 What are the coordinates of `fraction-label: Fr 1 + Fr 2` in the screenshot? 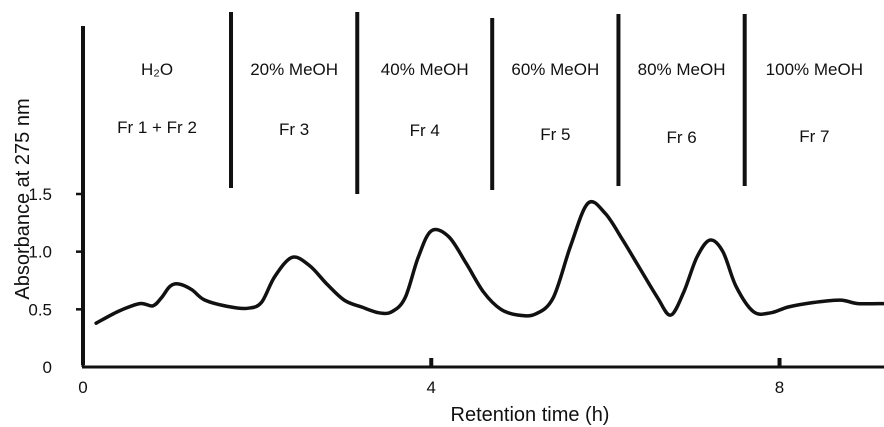 It's located at (157, 127).